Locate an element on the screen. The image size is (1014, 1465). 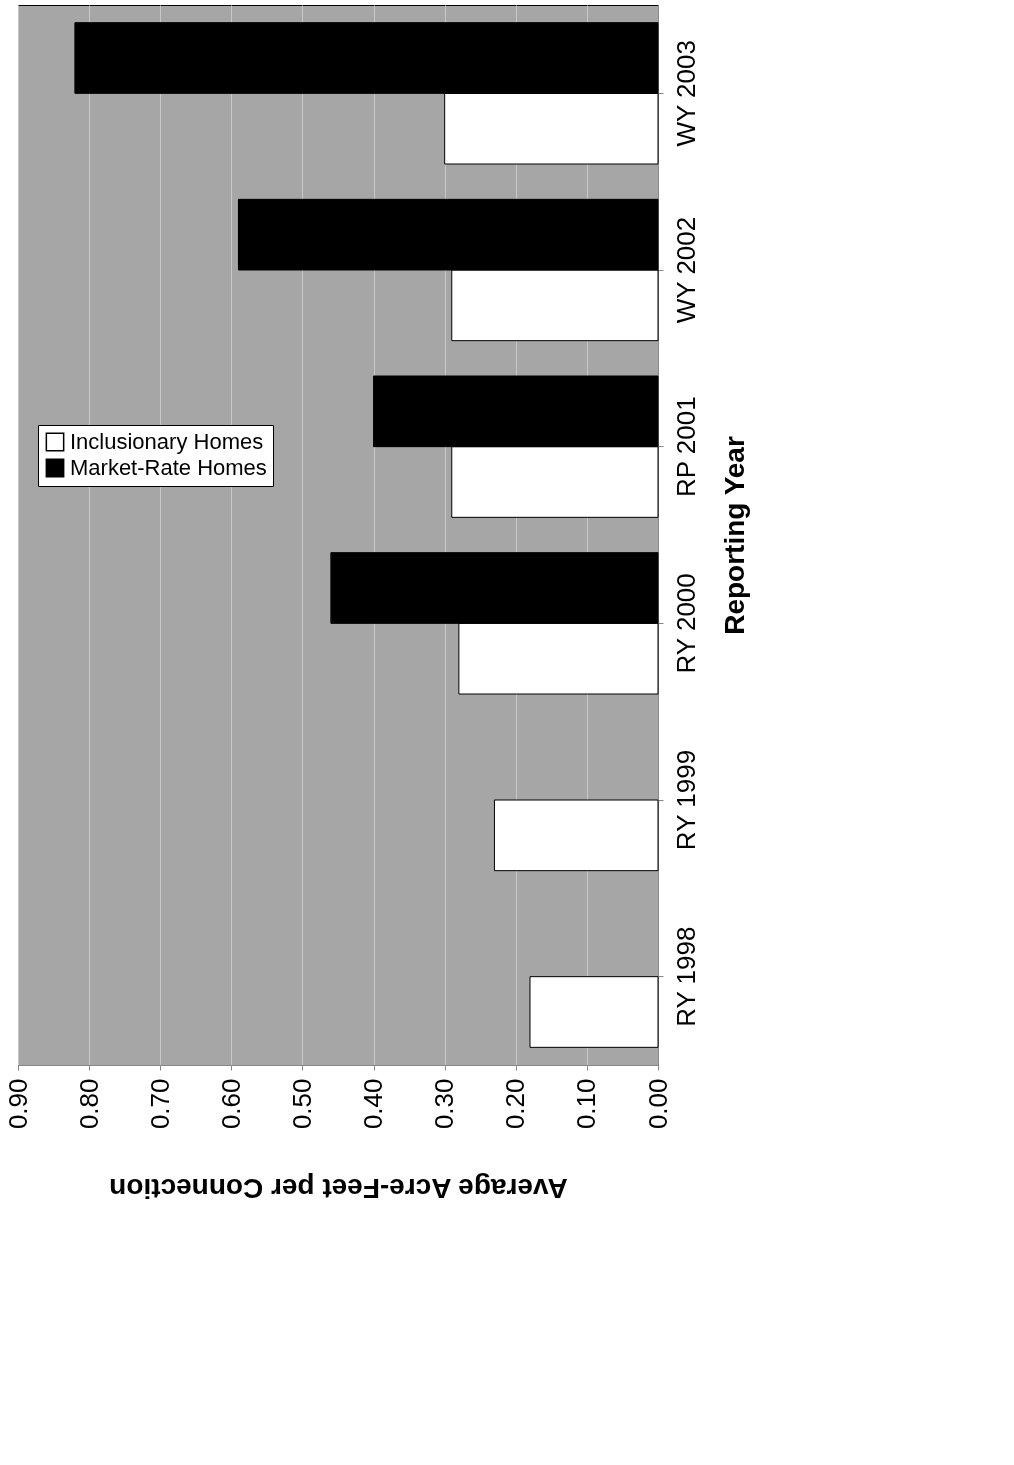
x-tick-label: 0.70 is located at coordinates (159, 1104).